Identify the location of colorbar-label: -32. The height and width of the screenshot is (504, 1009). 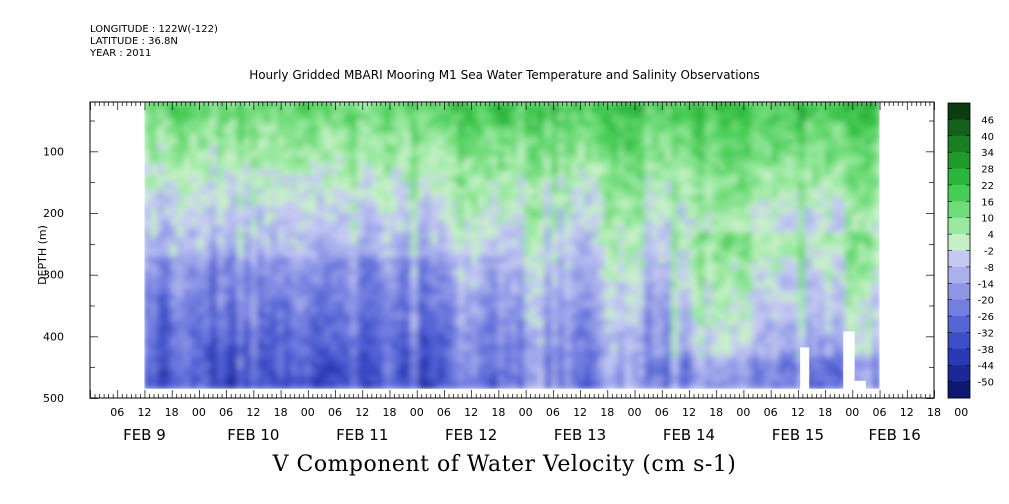
(986, 333).